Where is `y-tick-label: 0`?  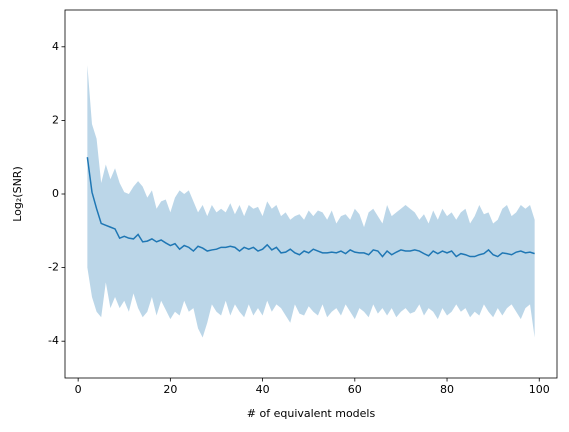
y-tick-label: 0 is located at coordinates (55, 193).